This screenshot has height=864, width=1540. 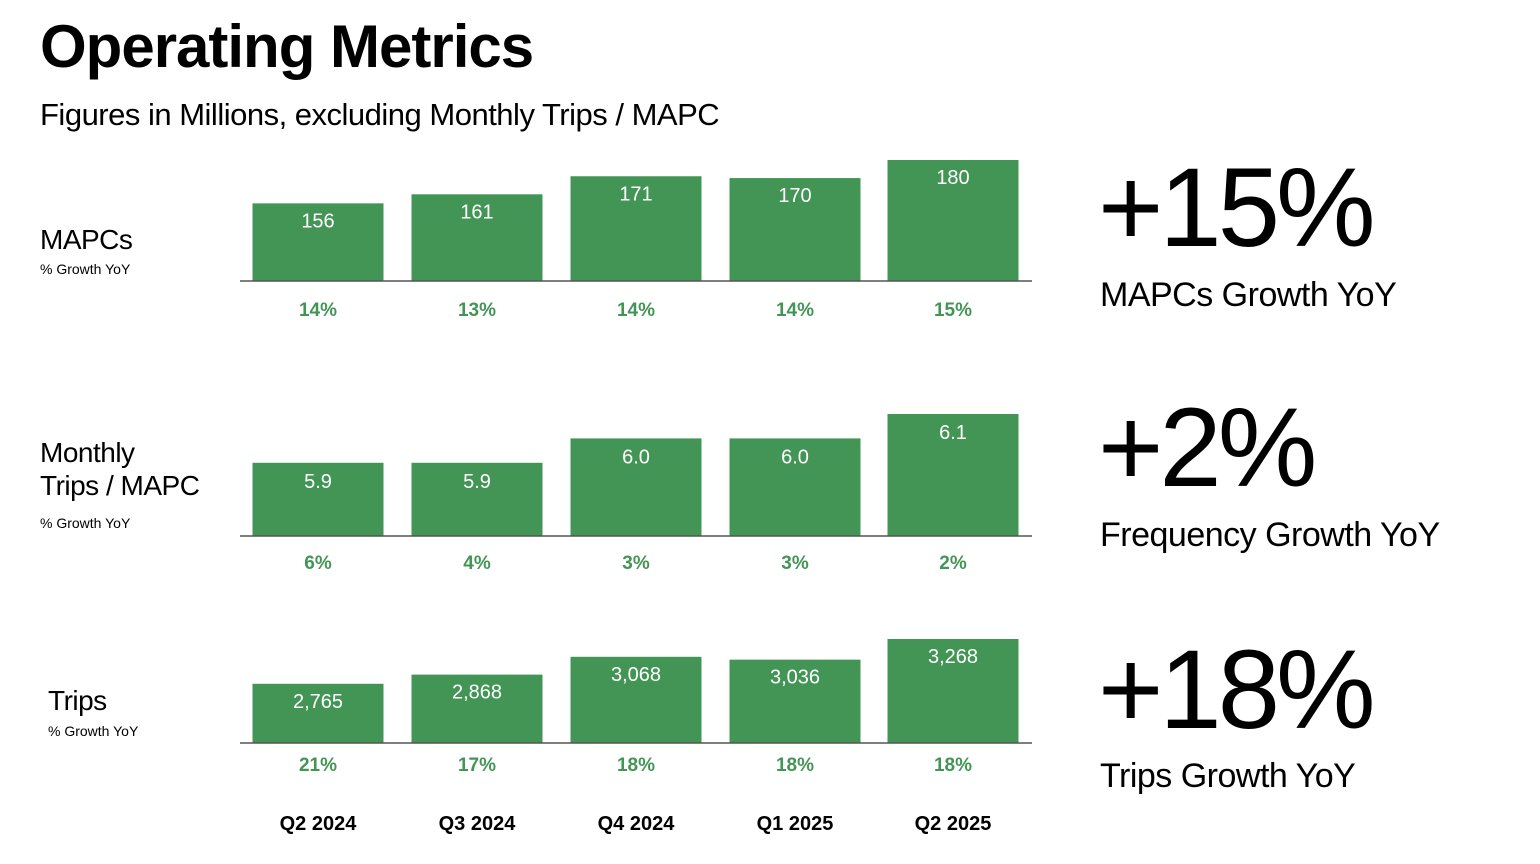 What do you see at coordinates (77, 700) in the screenshot?
I see `row-label-trips: Trips` at bounding box center [77, 700].